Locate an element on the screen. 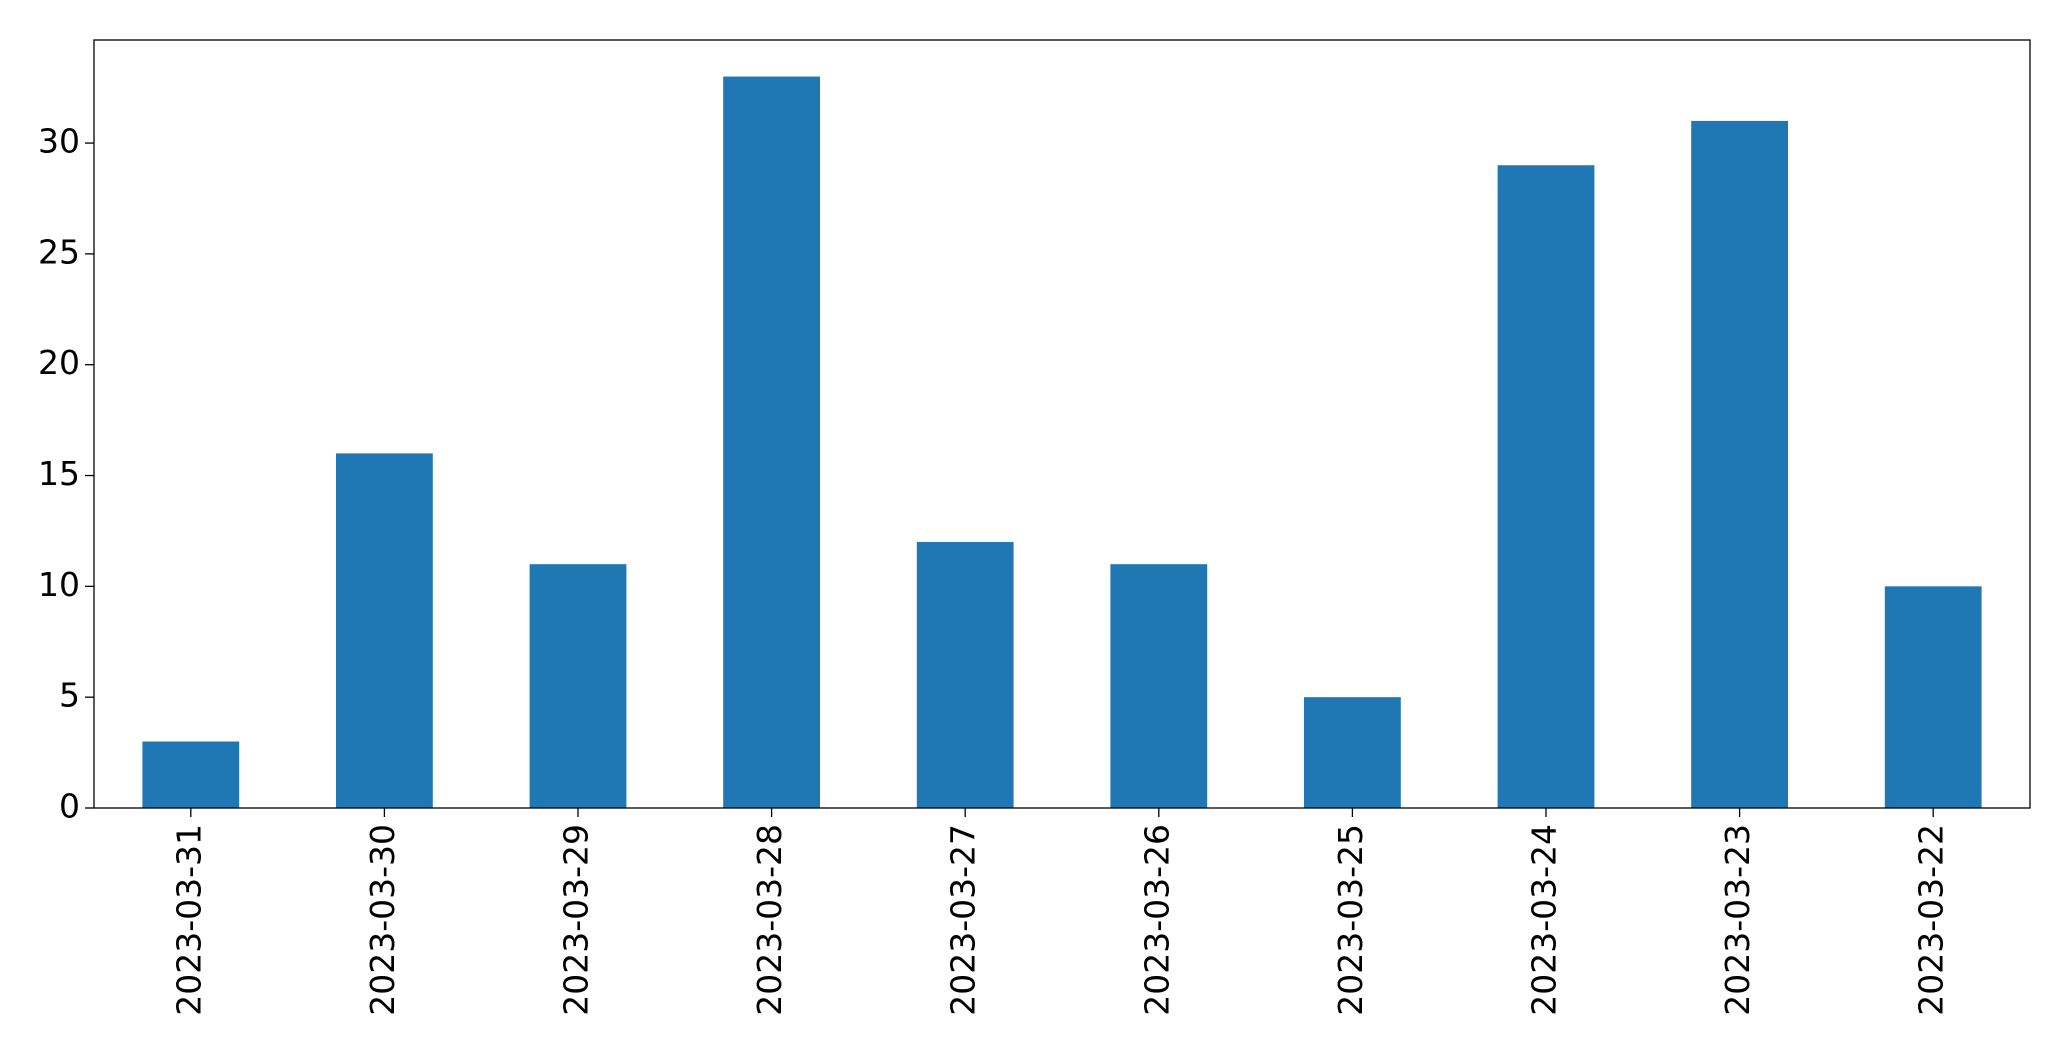  y-tick-label: 10 is located at coordinates (59, 584).